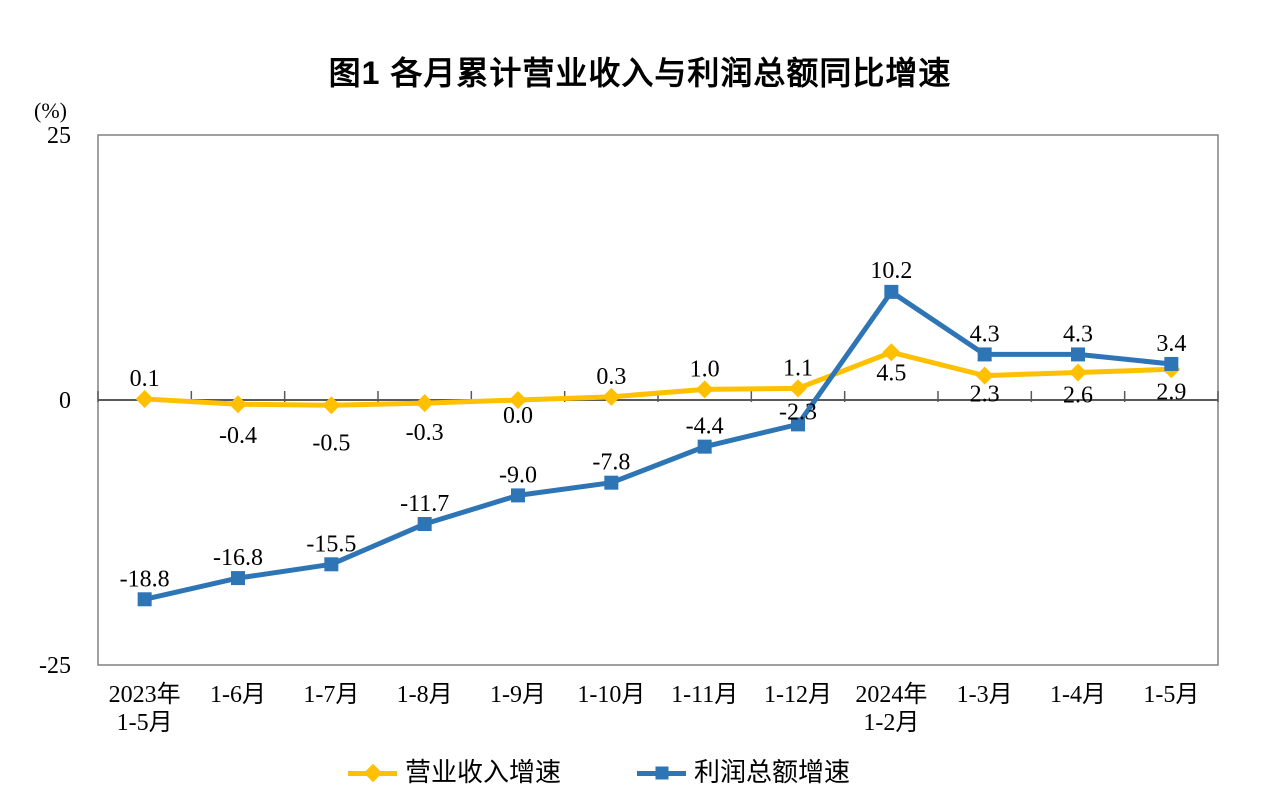 The width and height of the screenshot is (1280, 807). I want to click on data-label: 2.3, so click(985, 395).